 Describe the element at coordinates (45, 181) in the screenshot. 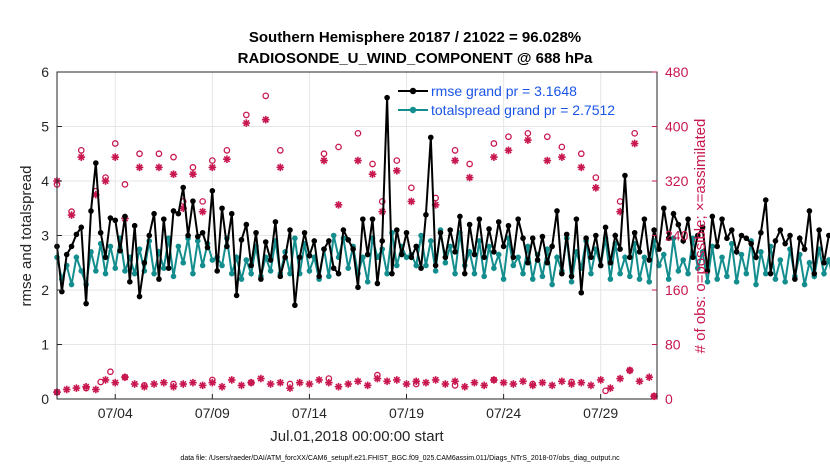

I see `y-tick-label: 4` at that location.